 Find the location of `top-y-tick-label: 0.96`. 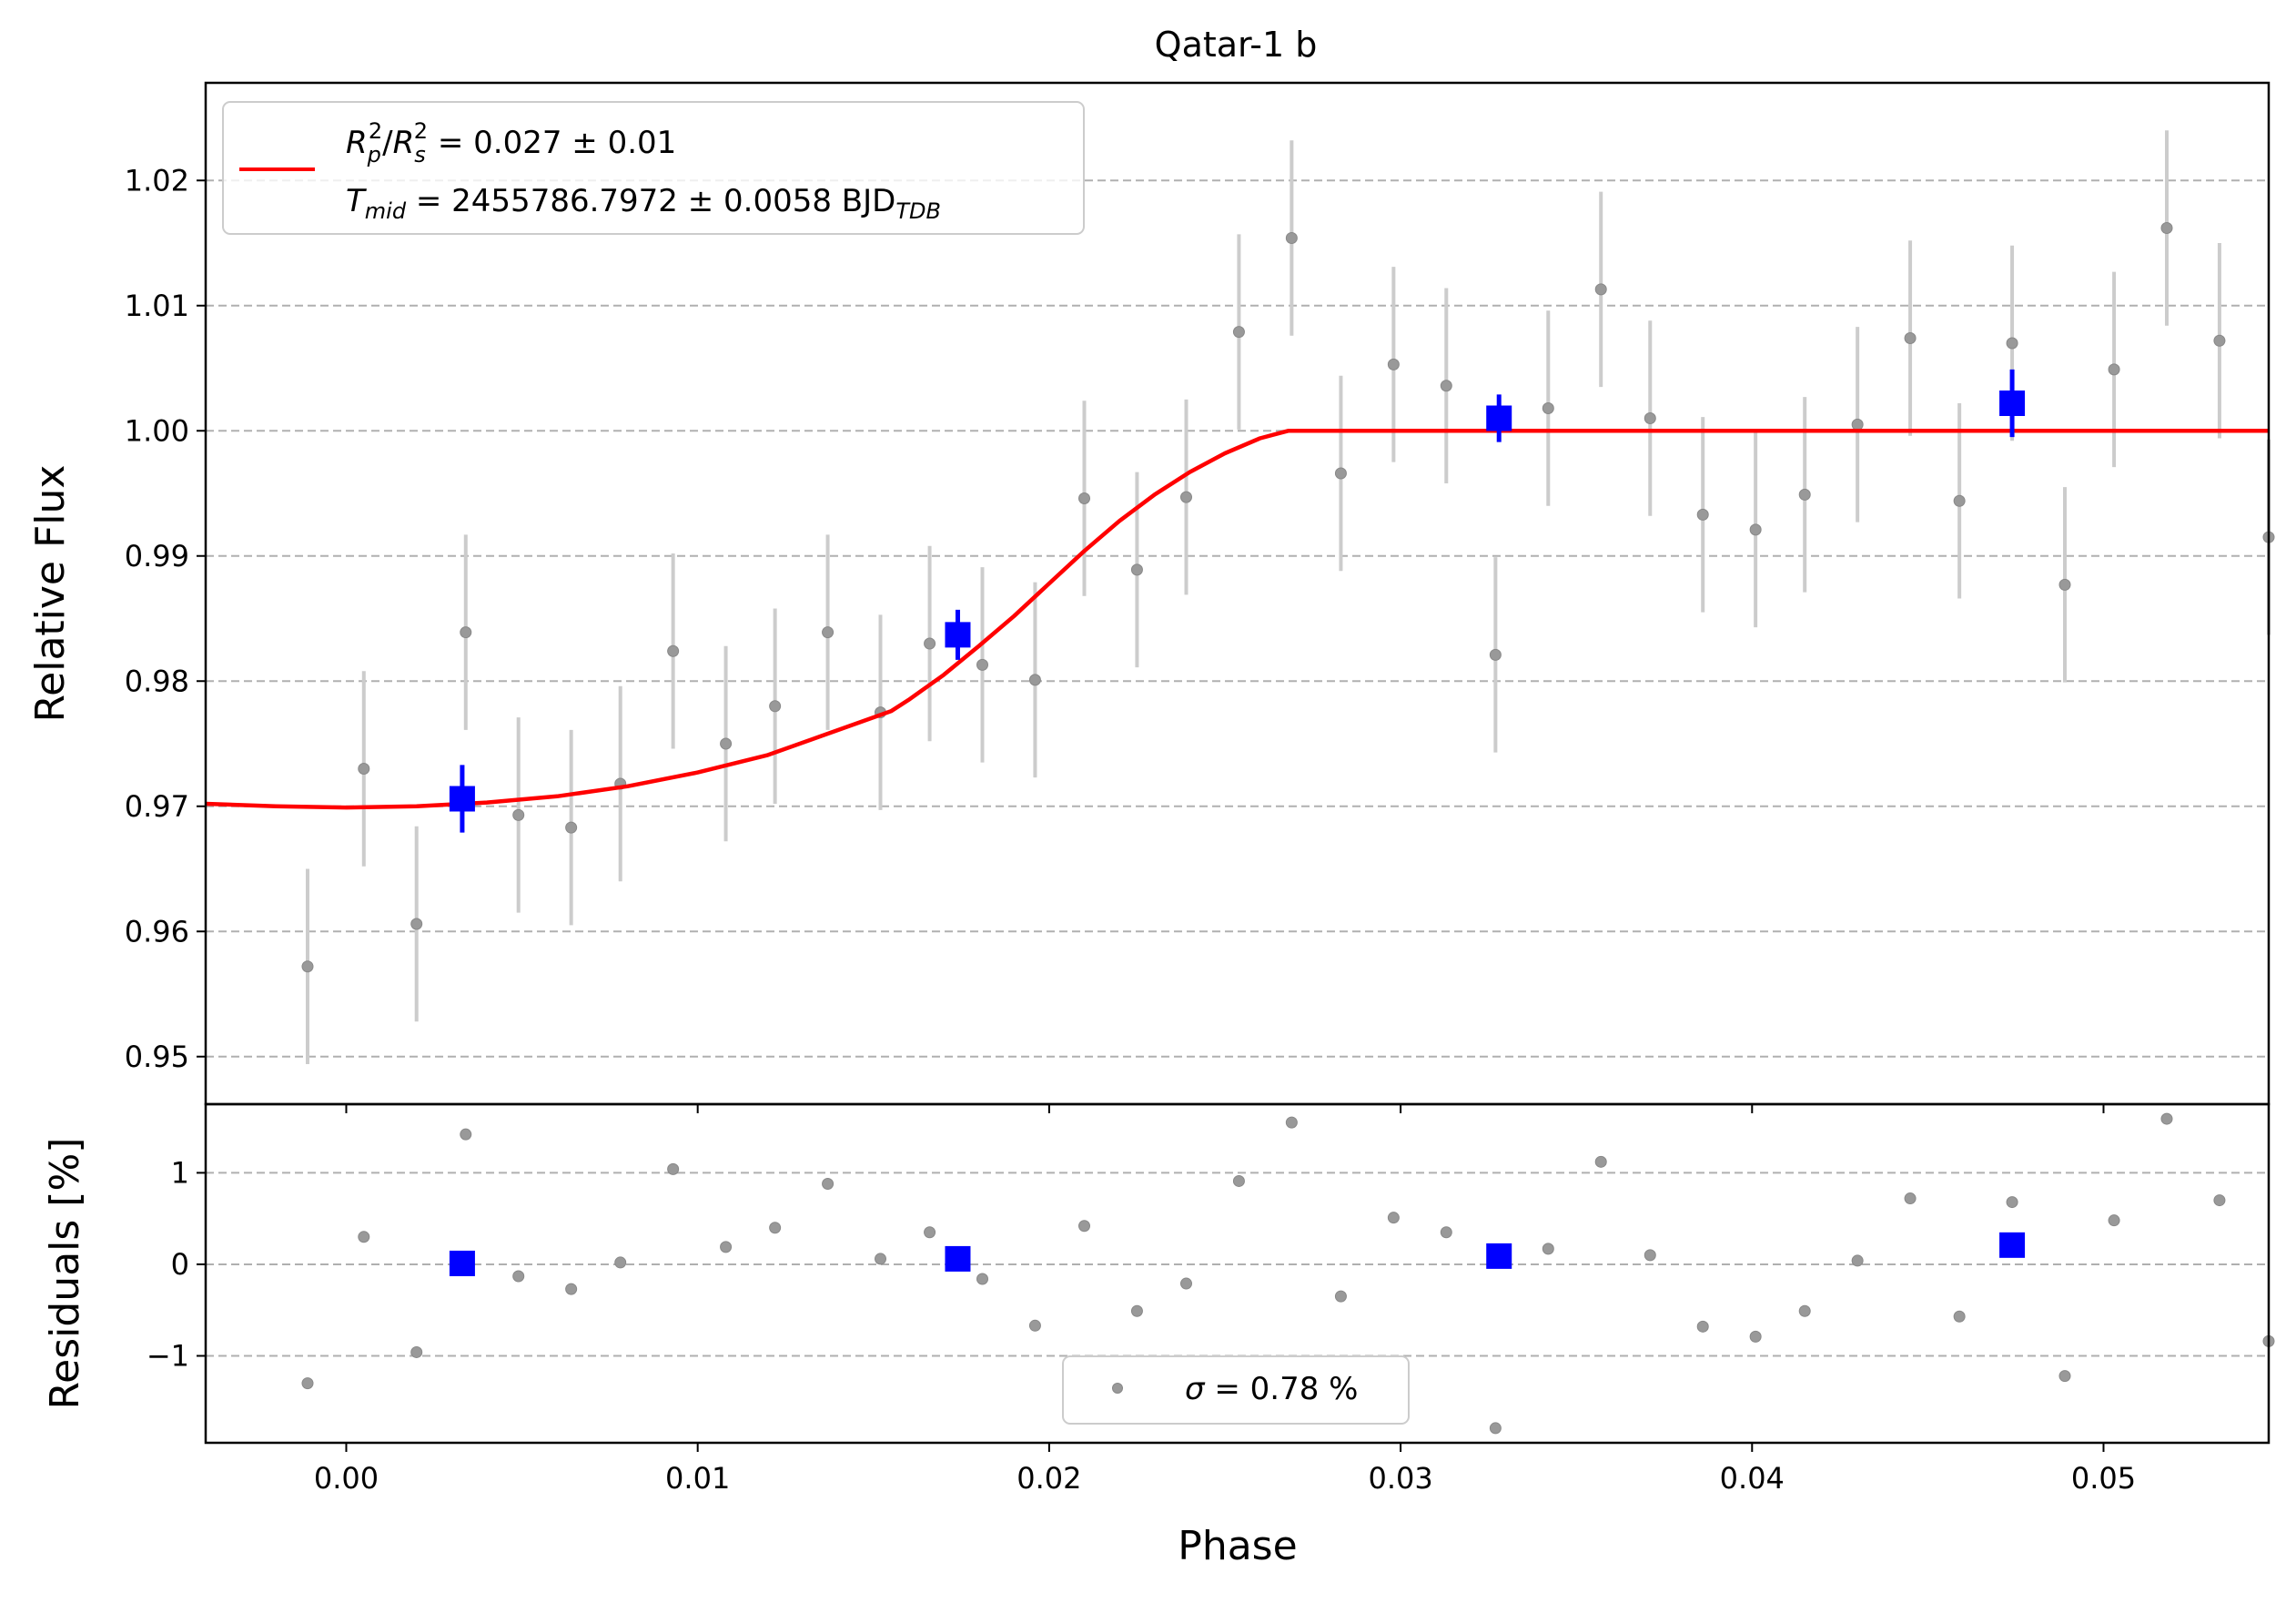

top-y-tick-label: 0.96 is located at coordinates (157, 931).